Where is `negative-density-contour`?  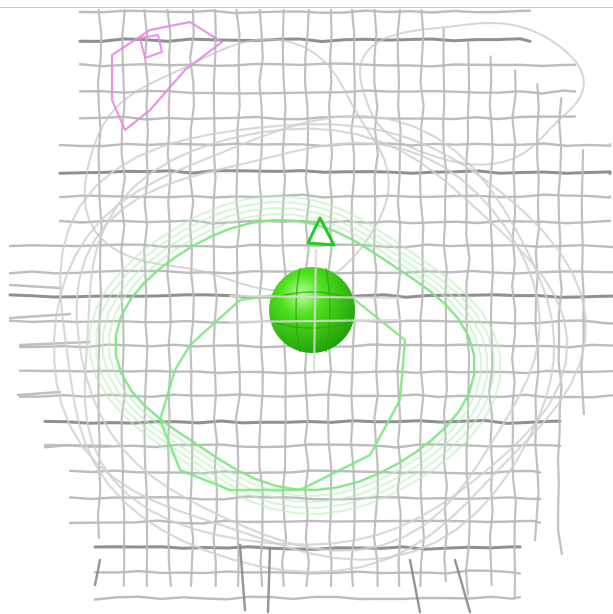
negative-density-contour is located at coordinates (167, 76).